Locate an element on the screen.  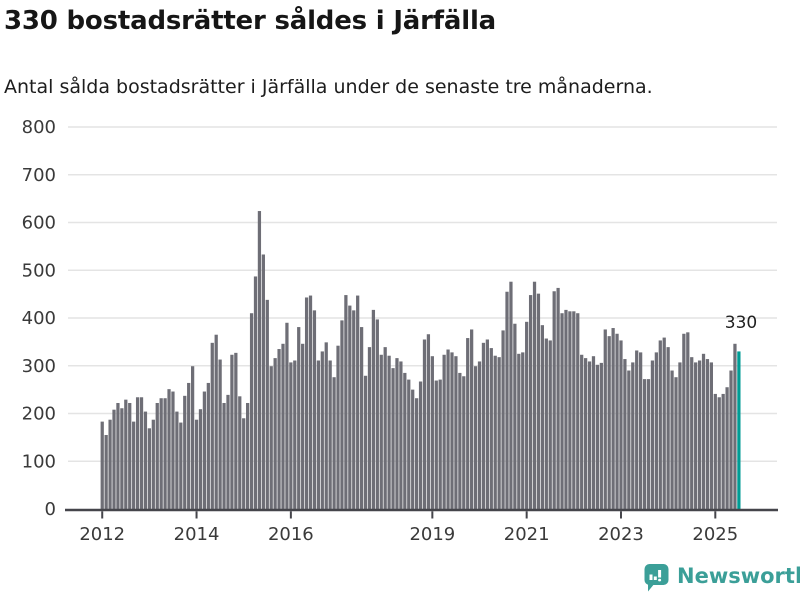
x-tick-label: 2016 is located at coordinates (291, 534).